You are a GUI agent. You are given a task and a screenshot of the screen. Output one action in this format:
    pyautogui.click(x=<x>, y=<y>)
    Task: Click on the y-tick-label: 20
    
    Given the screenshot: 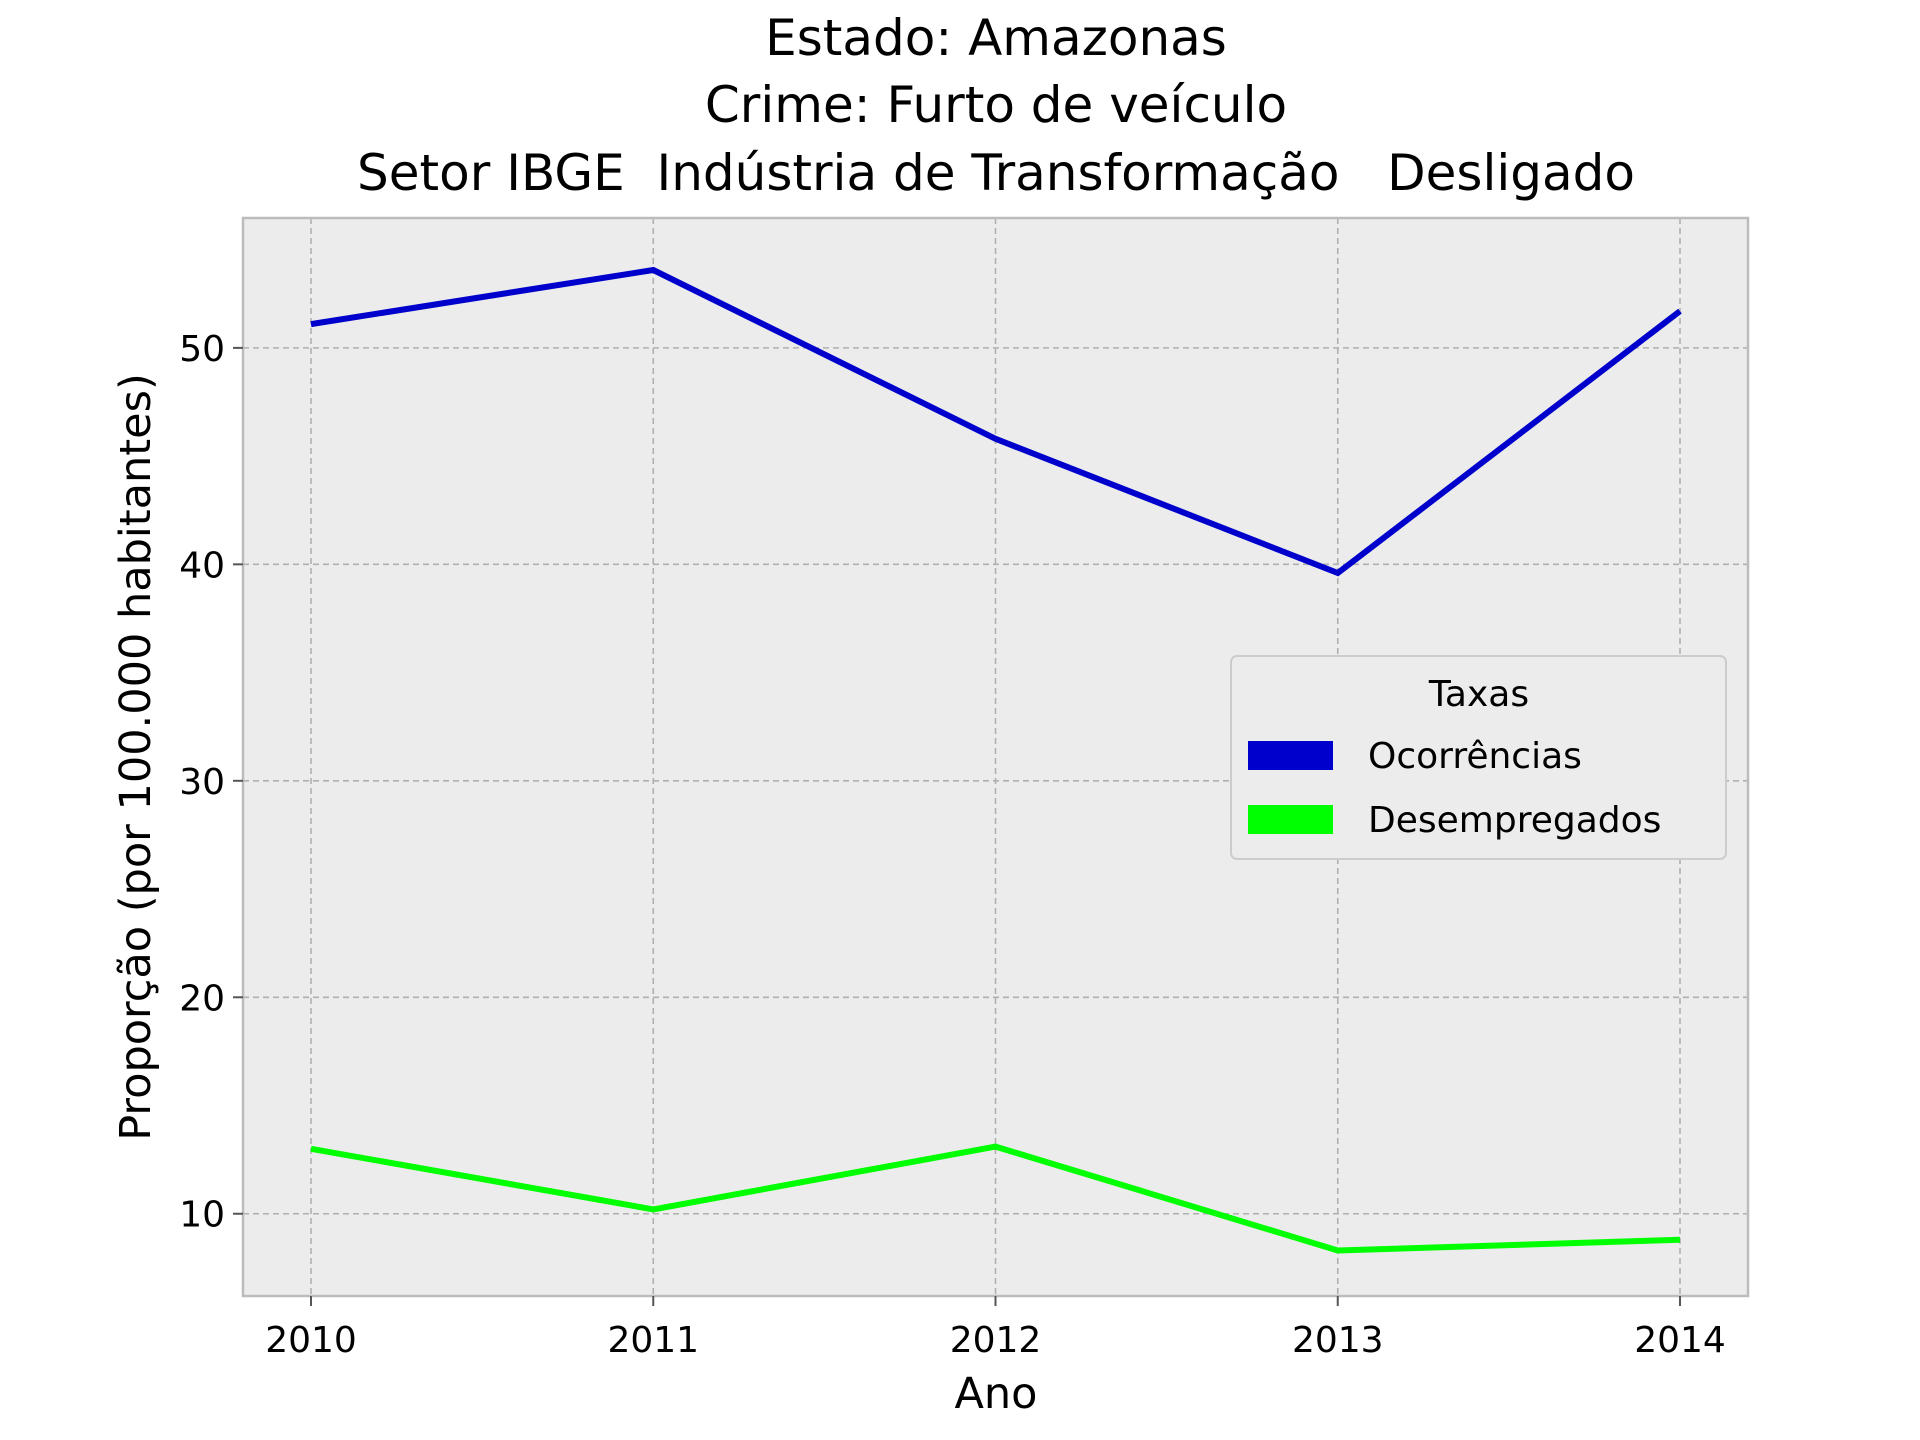 What is the action you would take?
    pyautogui.click(x=202, y=998)
    